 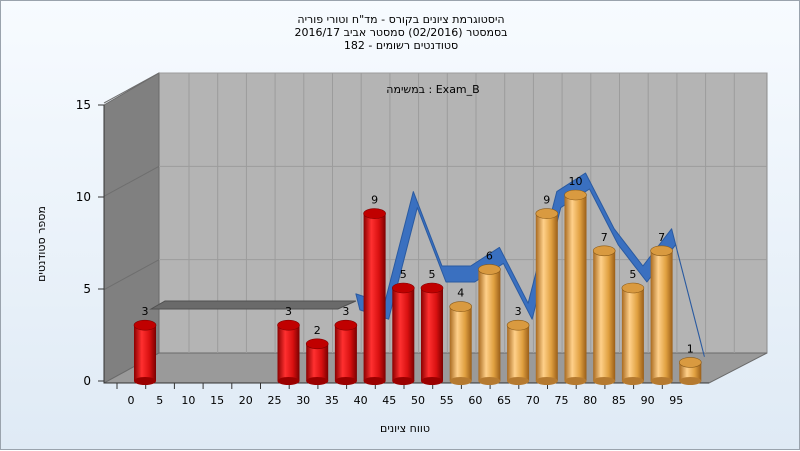 I want to click on data-label: 10, so click(x=576, y=181).